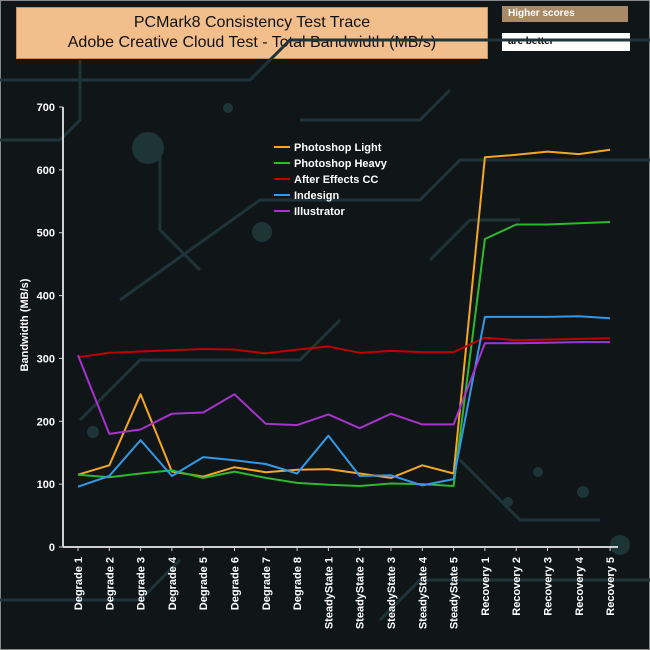 The height and width of the screenshot is (650, 650). I want to click on x-tick-label: Degrade 8, so click(298, 583).